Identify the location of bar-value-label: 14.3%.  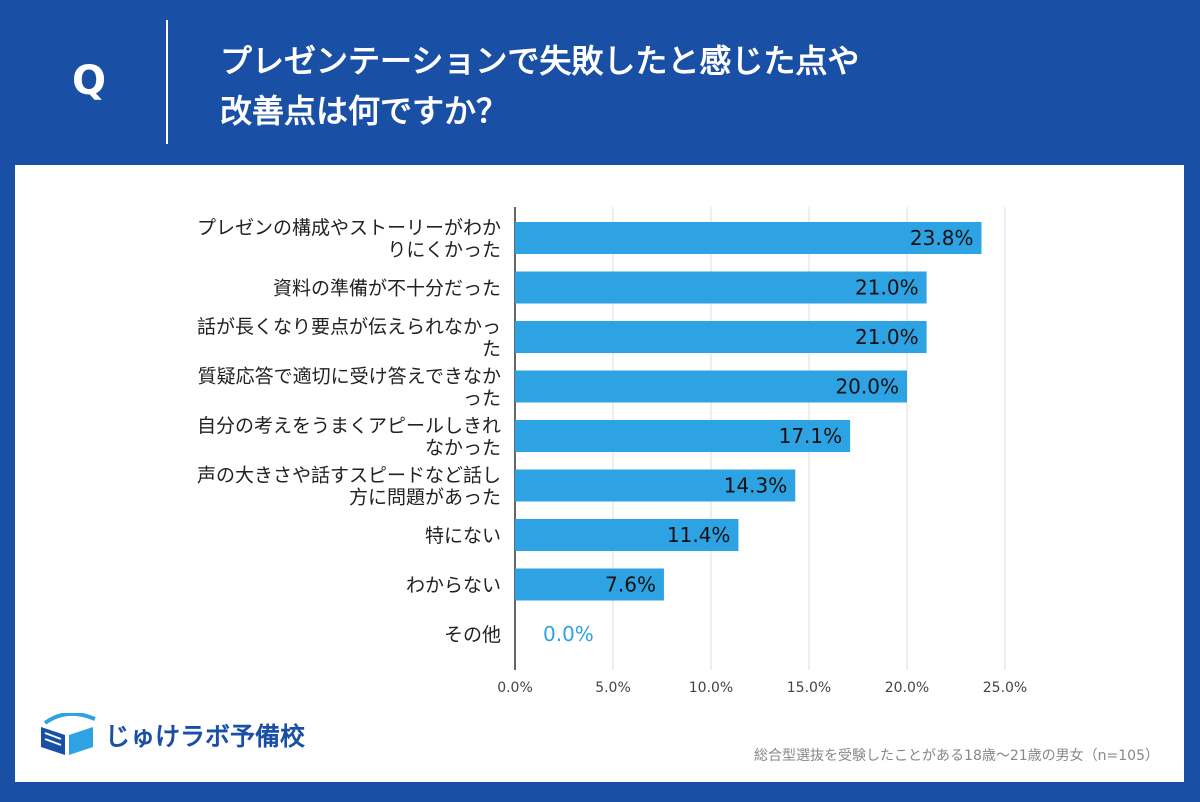
(756, 486).